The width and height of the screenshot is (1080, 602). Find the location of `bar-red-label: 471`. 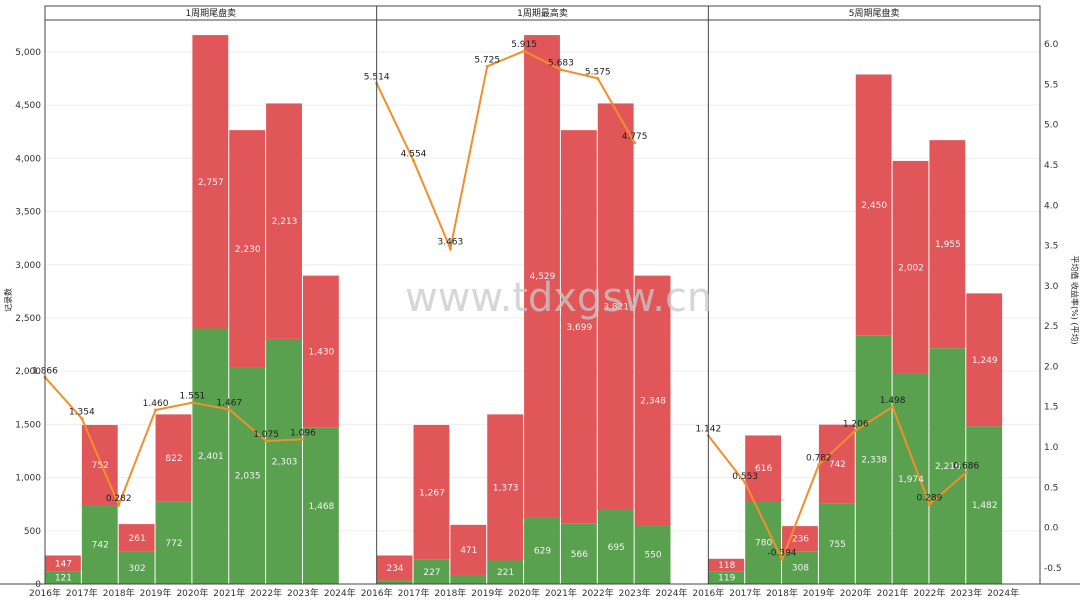

bar-red-label: 471 is located at coordinates (468, 551).